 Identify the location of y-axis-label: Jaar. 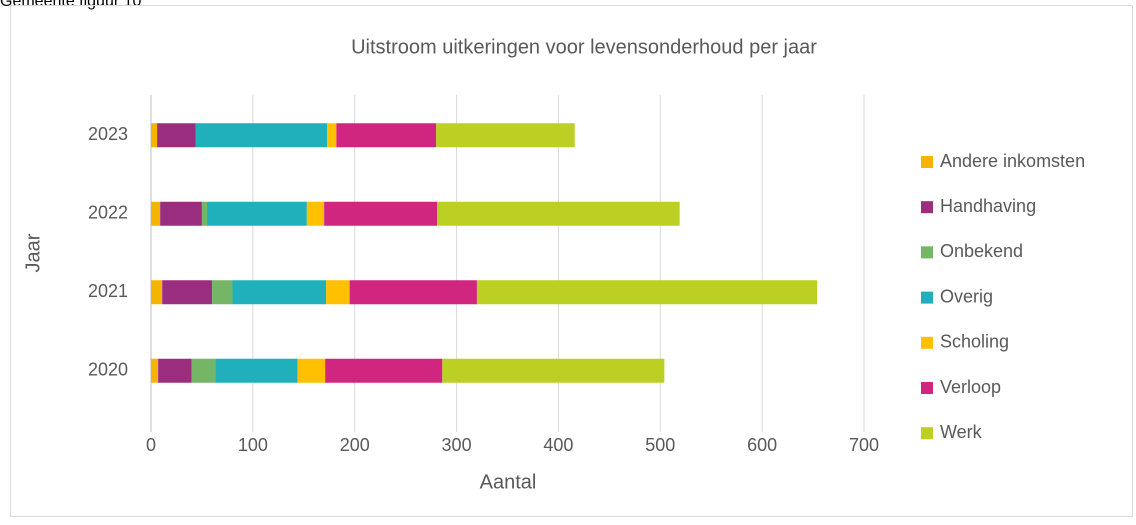
(33, 252).